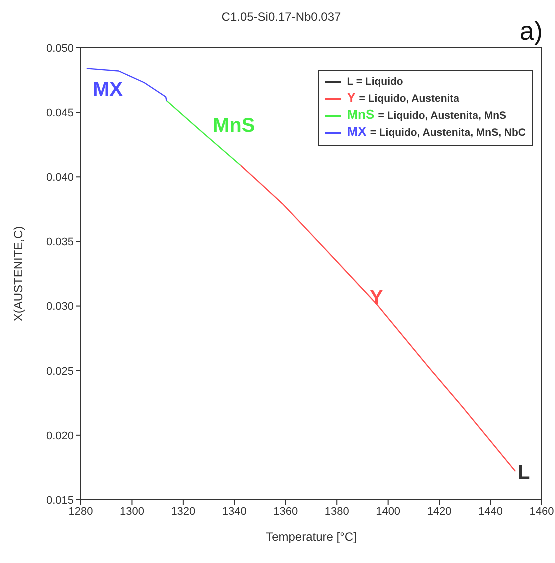 The width and height of the screenshot is (555, 563). I want to click on y-tick-label: 0.015, so click(60, 500).